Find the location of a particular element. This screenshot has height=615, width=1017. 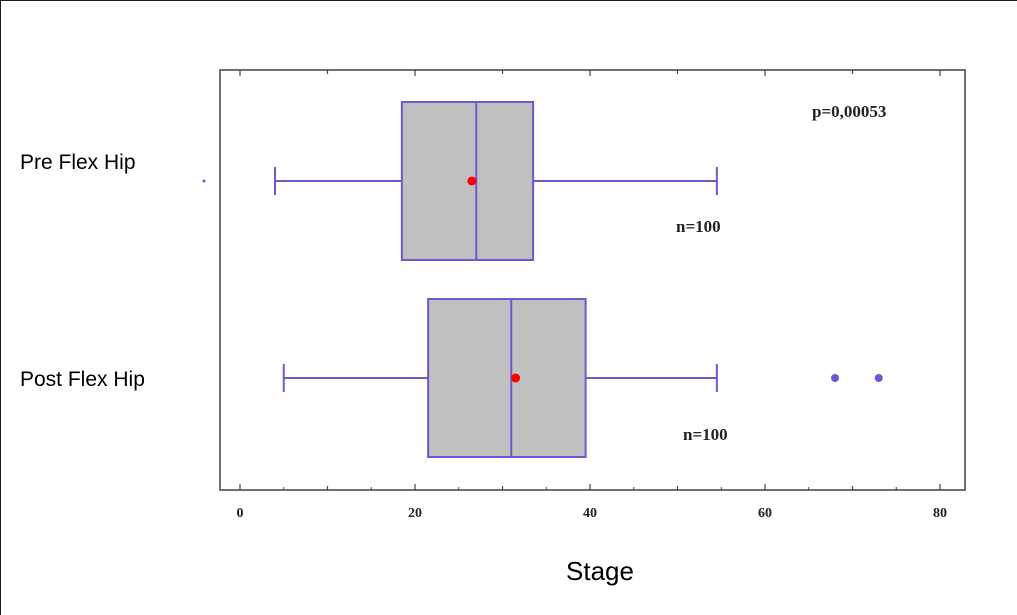

category-label: Pre Flex Hip is located at coordinates (78, 162).